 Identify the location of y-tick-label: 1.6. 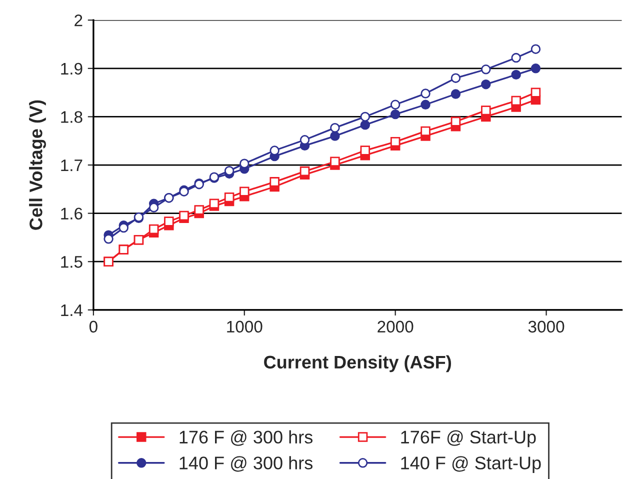
(71, 214).